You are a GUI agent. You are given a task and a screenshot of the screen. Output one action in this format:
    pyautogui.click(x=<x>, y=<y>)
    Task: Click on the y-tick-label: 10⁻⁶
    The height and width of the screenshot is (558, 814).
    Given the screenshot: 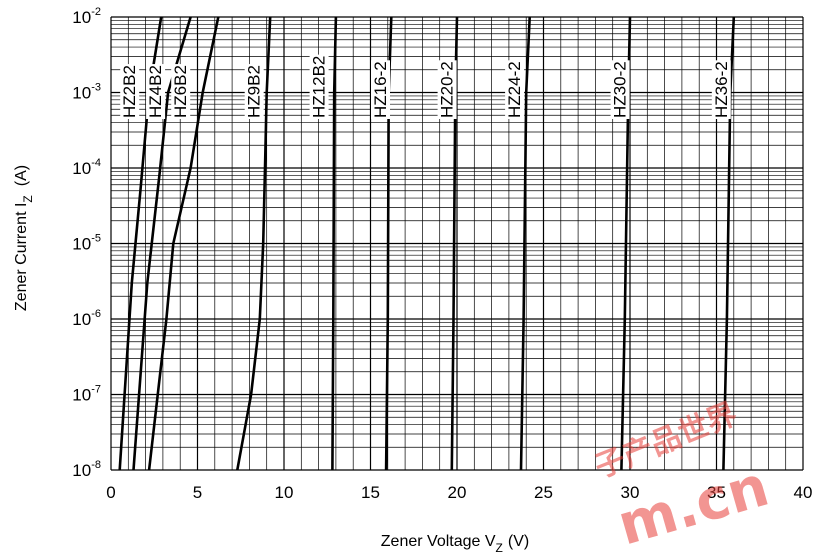 What is the action you would take?
    pyautogui.click(x=86, y=318)
    